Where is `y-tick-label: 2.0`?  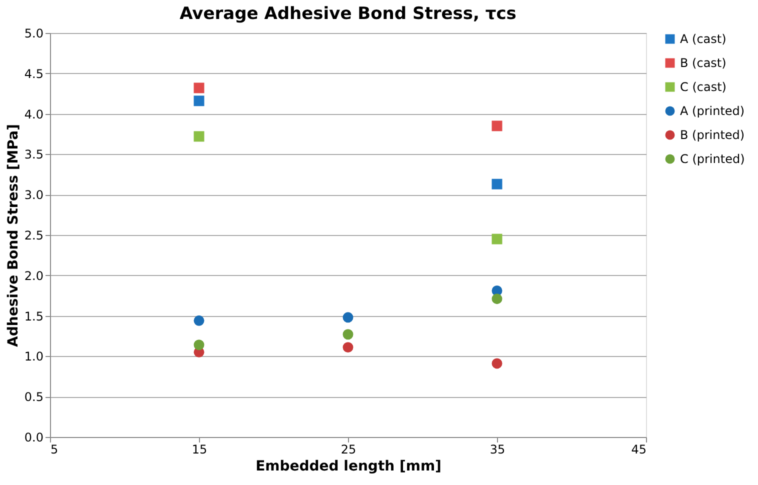 y-tick-label: 2.0 is located at coordinates (34, 275).